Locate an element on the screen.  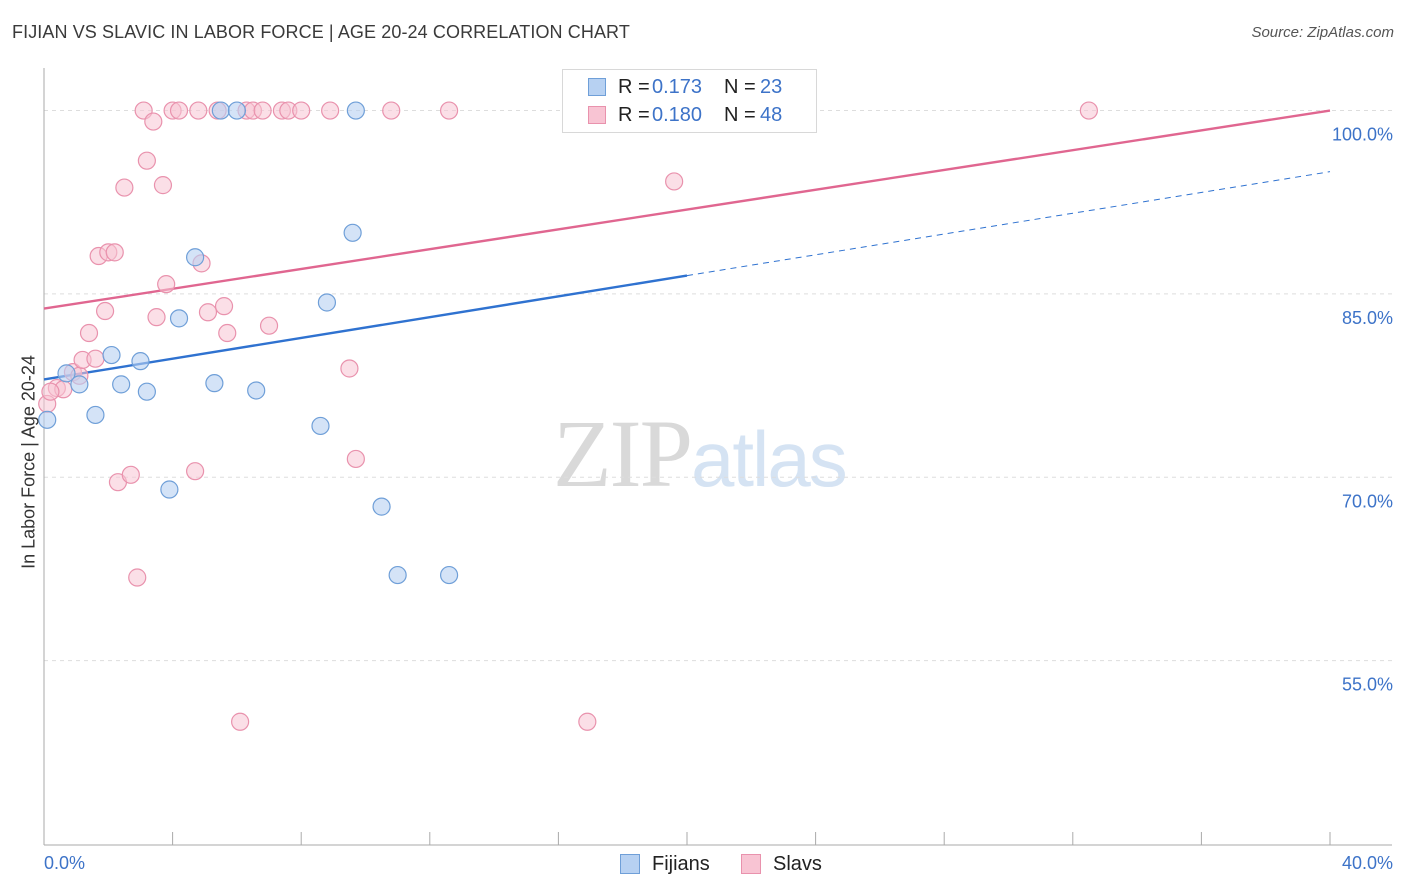
bottom-legend-swatch-slavs is located at coordinates (751, 864).